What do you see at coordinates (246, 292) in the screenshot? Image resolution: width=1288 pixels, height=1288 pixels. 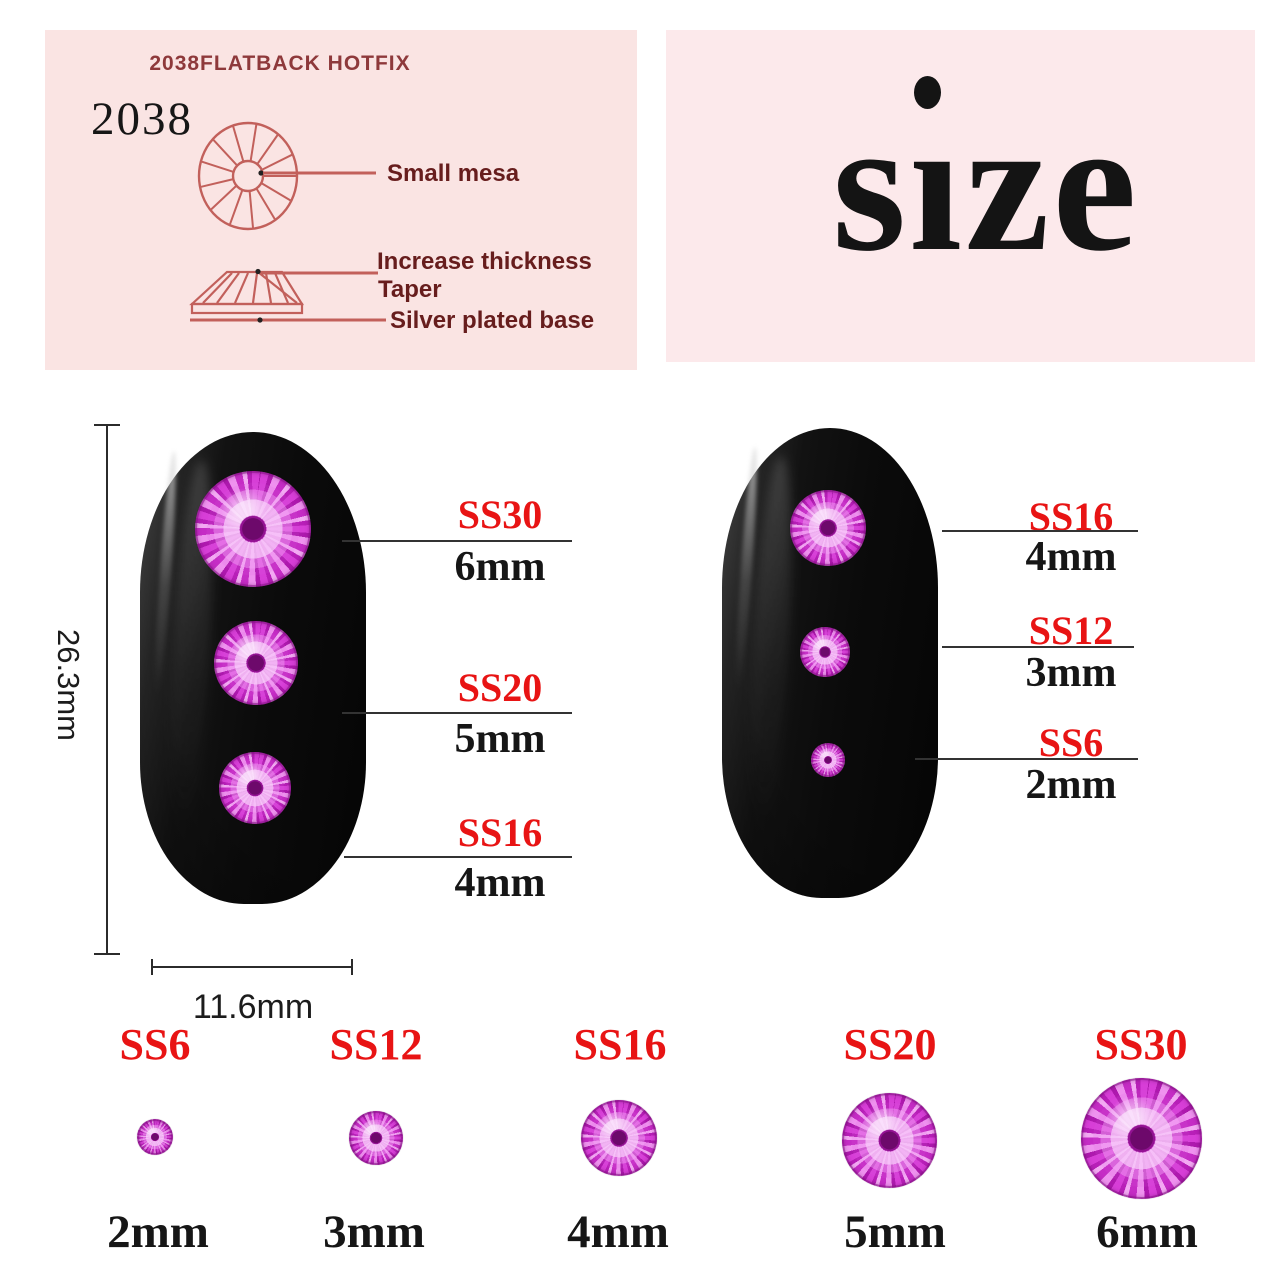 I see `side-view-diagram` at bounding box center [246, 292].